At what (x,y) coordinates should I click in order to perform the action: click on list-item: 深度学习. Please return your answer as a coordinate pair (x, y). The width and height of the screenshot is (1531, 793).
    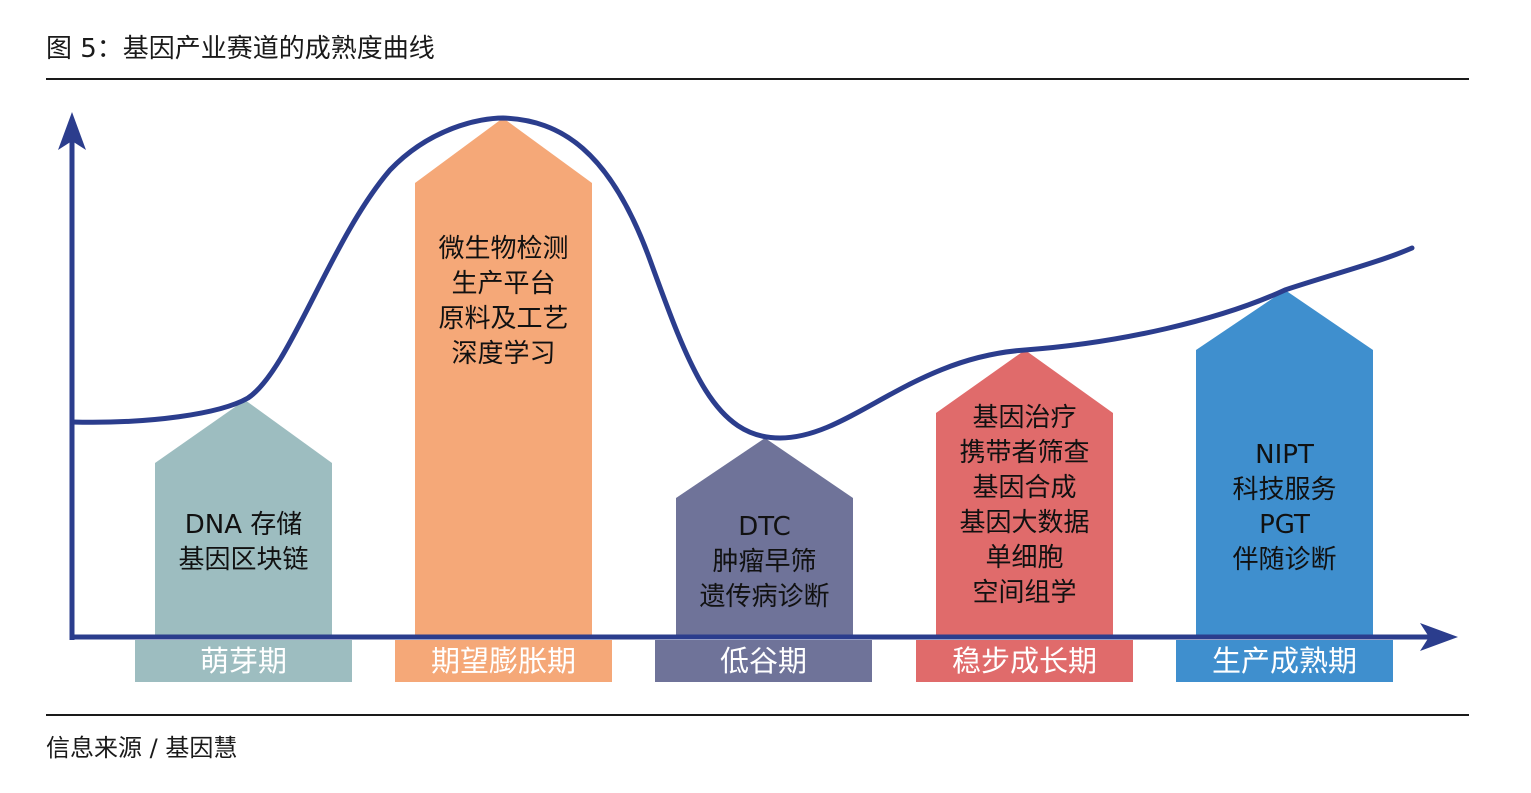
    Looking at the image, I should click on (503, 354).